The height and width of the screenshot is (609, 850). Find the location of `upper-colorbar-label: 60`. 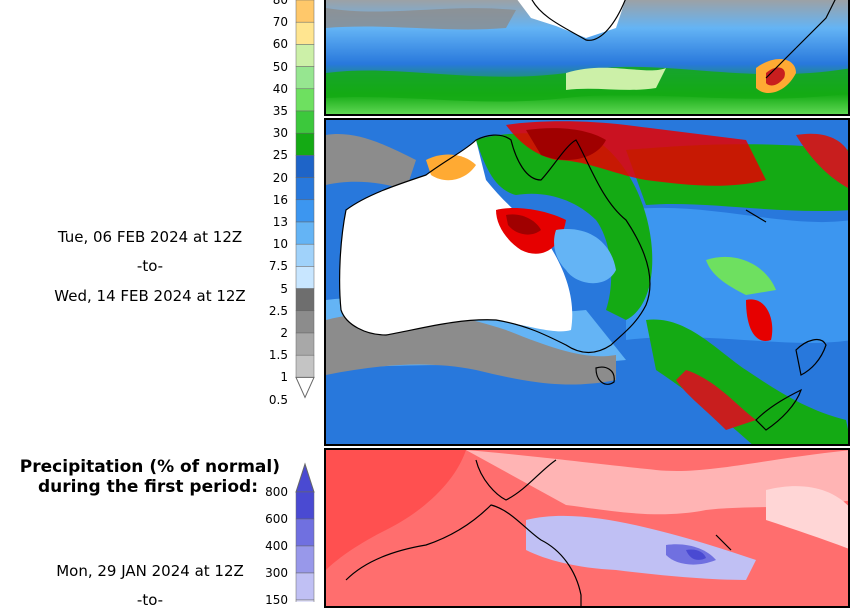

upper-colorbar-label: 60 is located at coordinates (280, 44).